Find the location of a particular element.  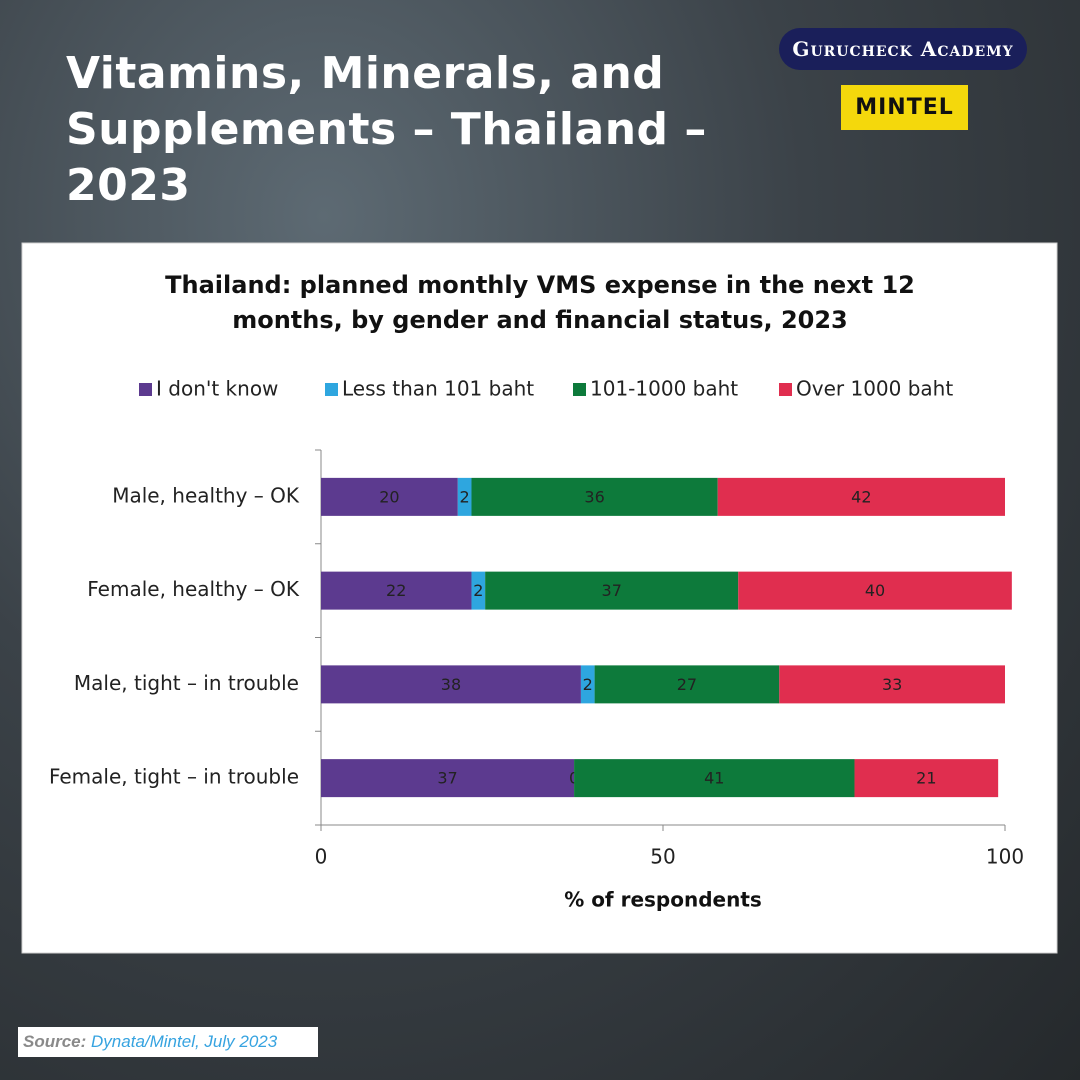

data-label: 38 is located at coordinates (451, 684).